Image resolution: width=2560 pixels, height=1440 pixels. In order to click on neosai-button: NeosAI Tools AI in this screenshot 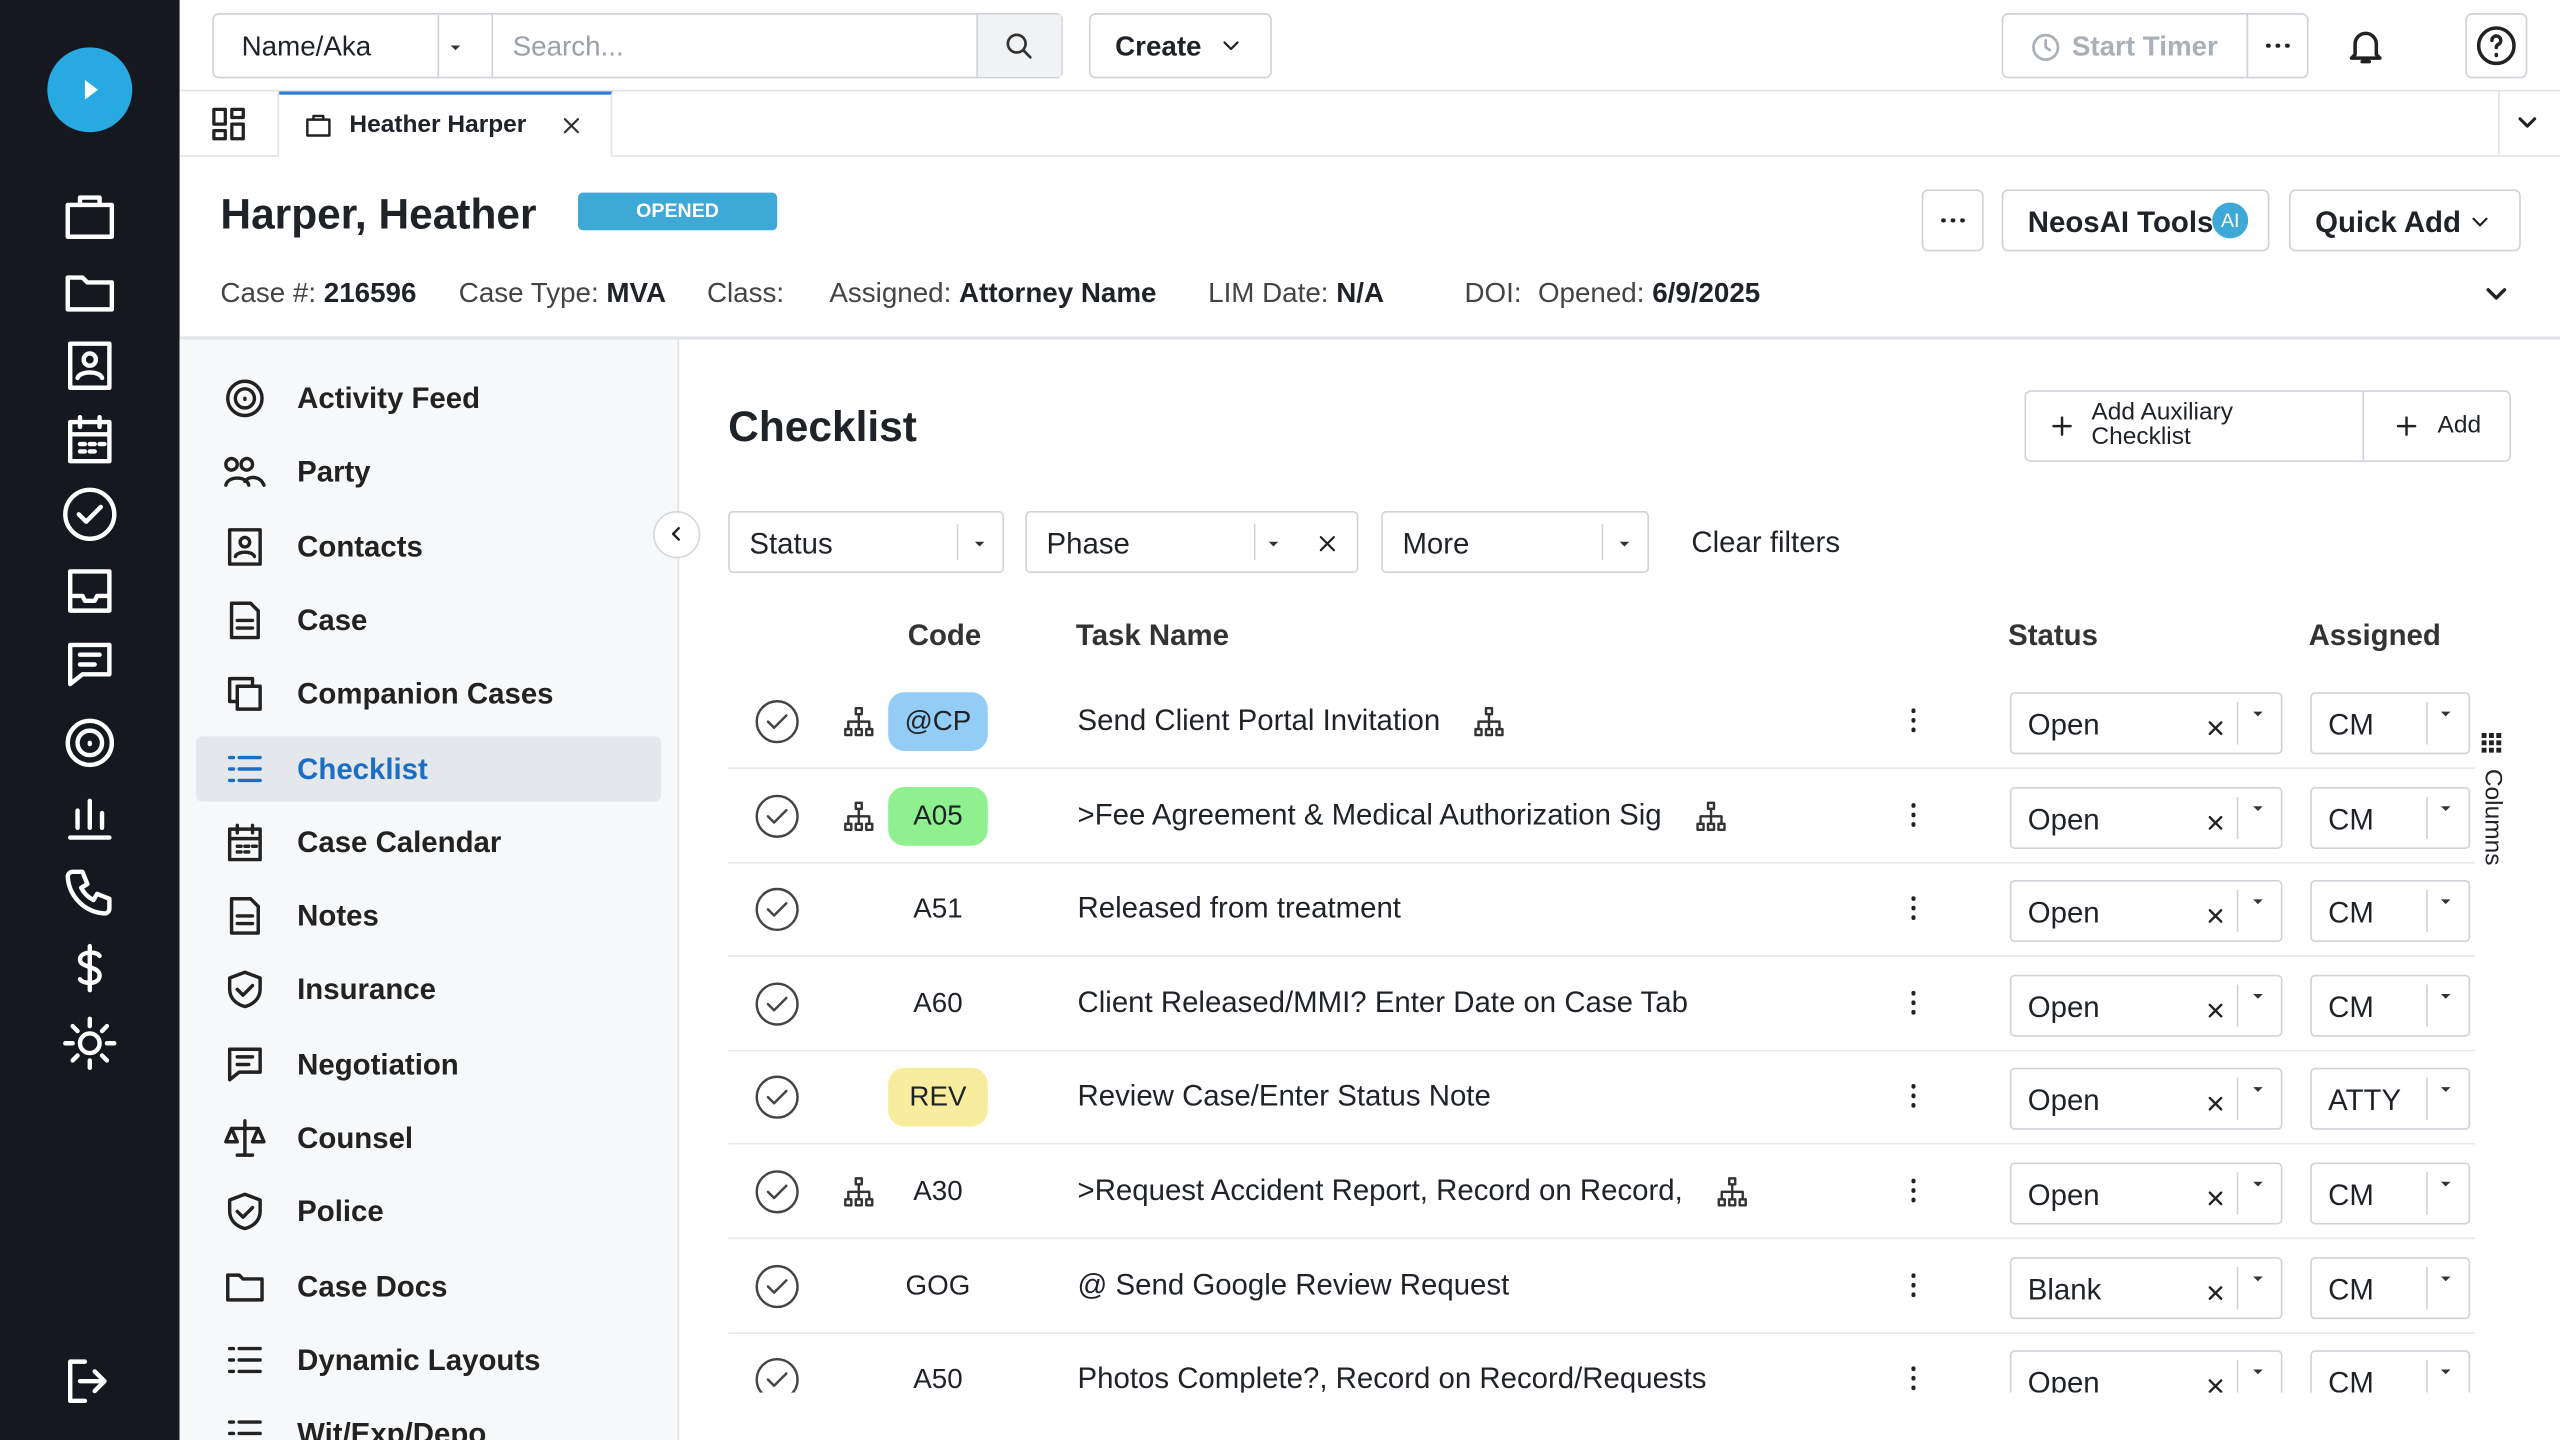, I will do `click(2135, 220)`.